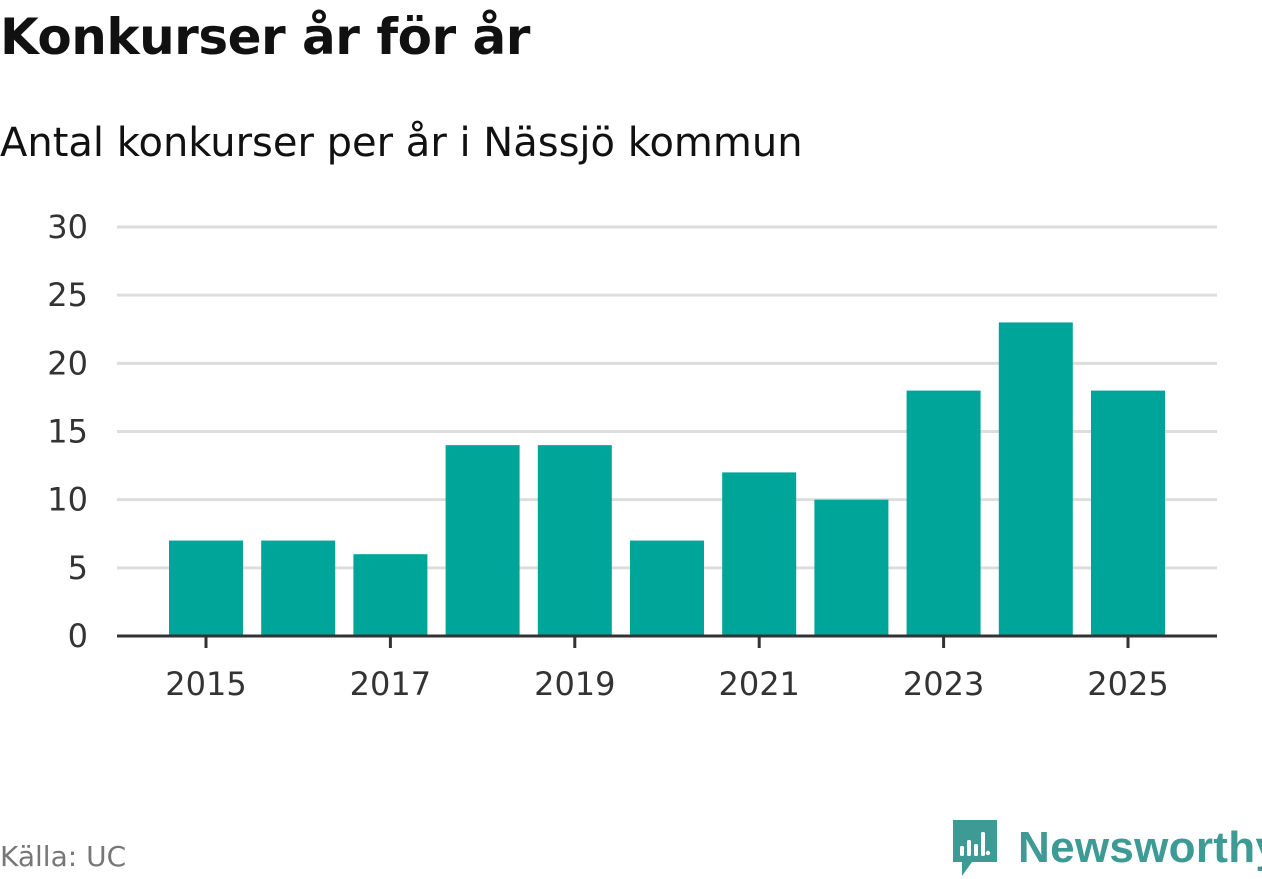 The image size is (1262, 879). I want to click on brand-logo: Newsworthy, so click(1106, 848).